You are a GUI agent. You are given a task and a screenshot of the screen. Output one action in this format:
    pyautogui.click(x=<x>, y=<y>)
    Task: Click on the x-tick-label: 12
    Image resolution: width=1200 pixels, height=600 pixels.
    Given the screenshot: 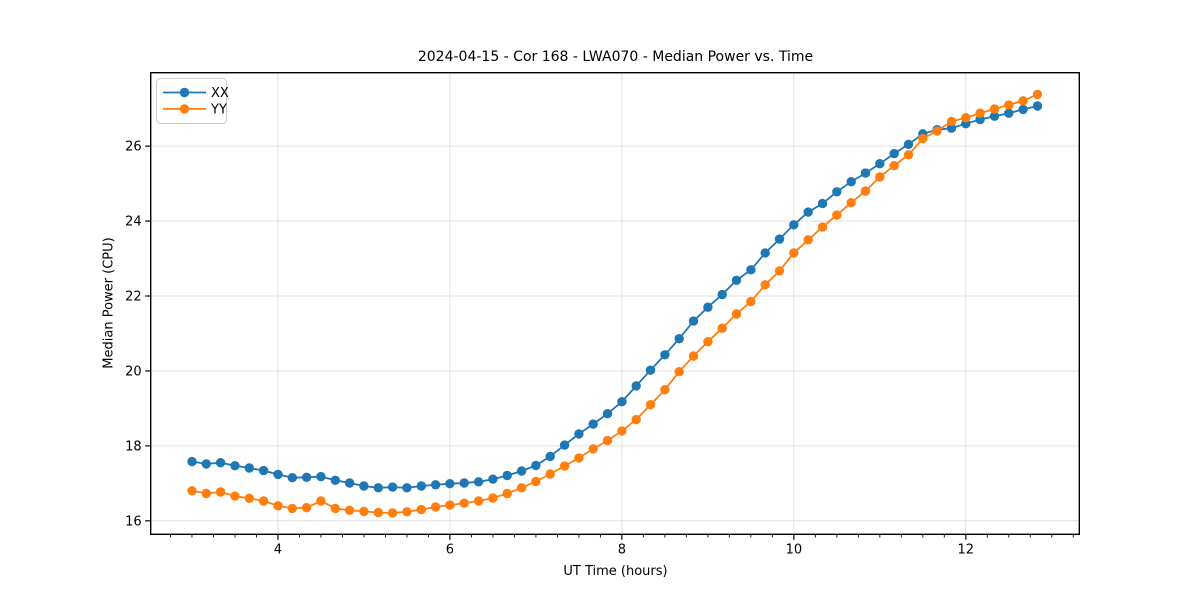 What is the action you would take?
    pyautogui.click(x=966, y=549)
    